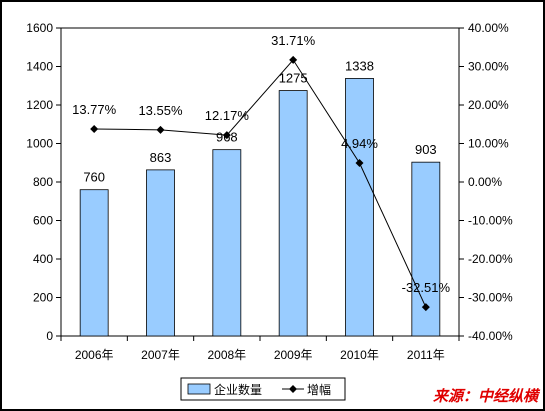 This screenshot has width=545, height=411. I want to click on legend: 企业数量 增幅, so click(263, 389).